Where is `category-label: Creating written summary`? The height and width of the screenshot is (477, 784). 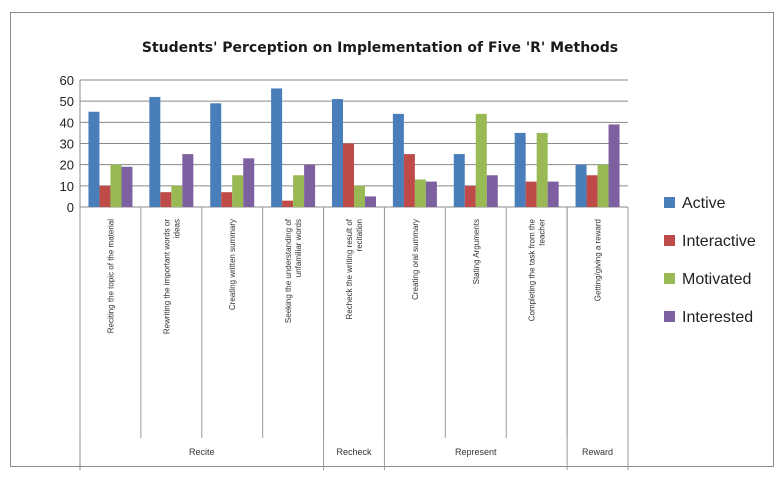
category-label: Creating written summary is located at coordinates (232, 264).